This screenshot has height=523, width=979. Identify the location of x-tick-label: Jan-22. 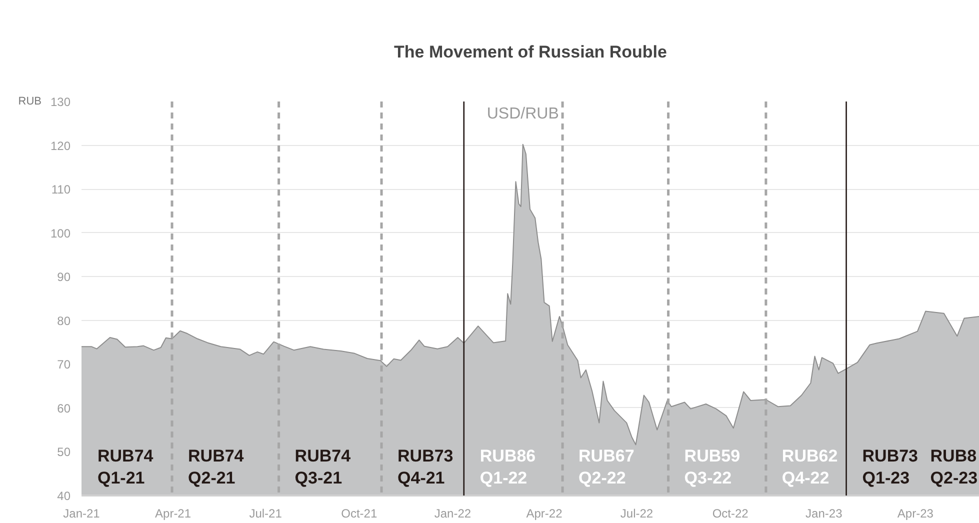
(453, 513).